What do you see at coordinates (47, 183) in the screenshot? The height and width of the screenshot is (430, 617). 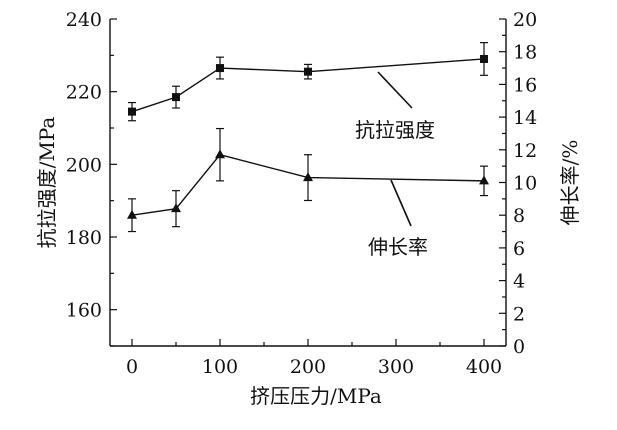 I see `left-y-axis-title: 抗拉强度/MPa` at bounding box center [47, 183].